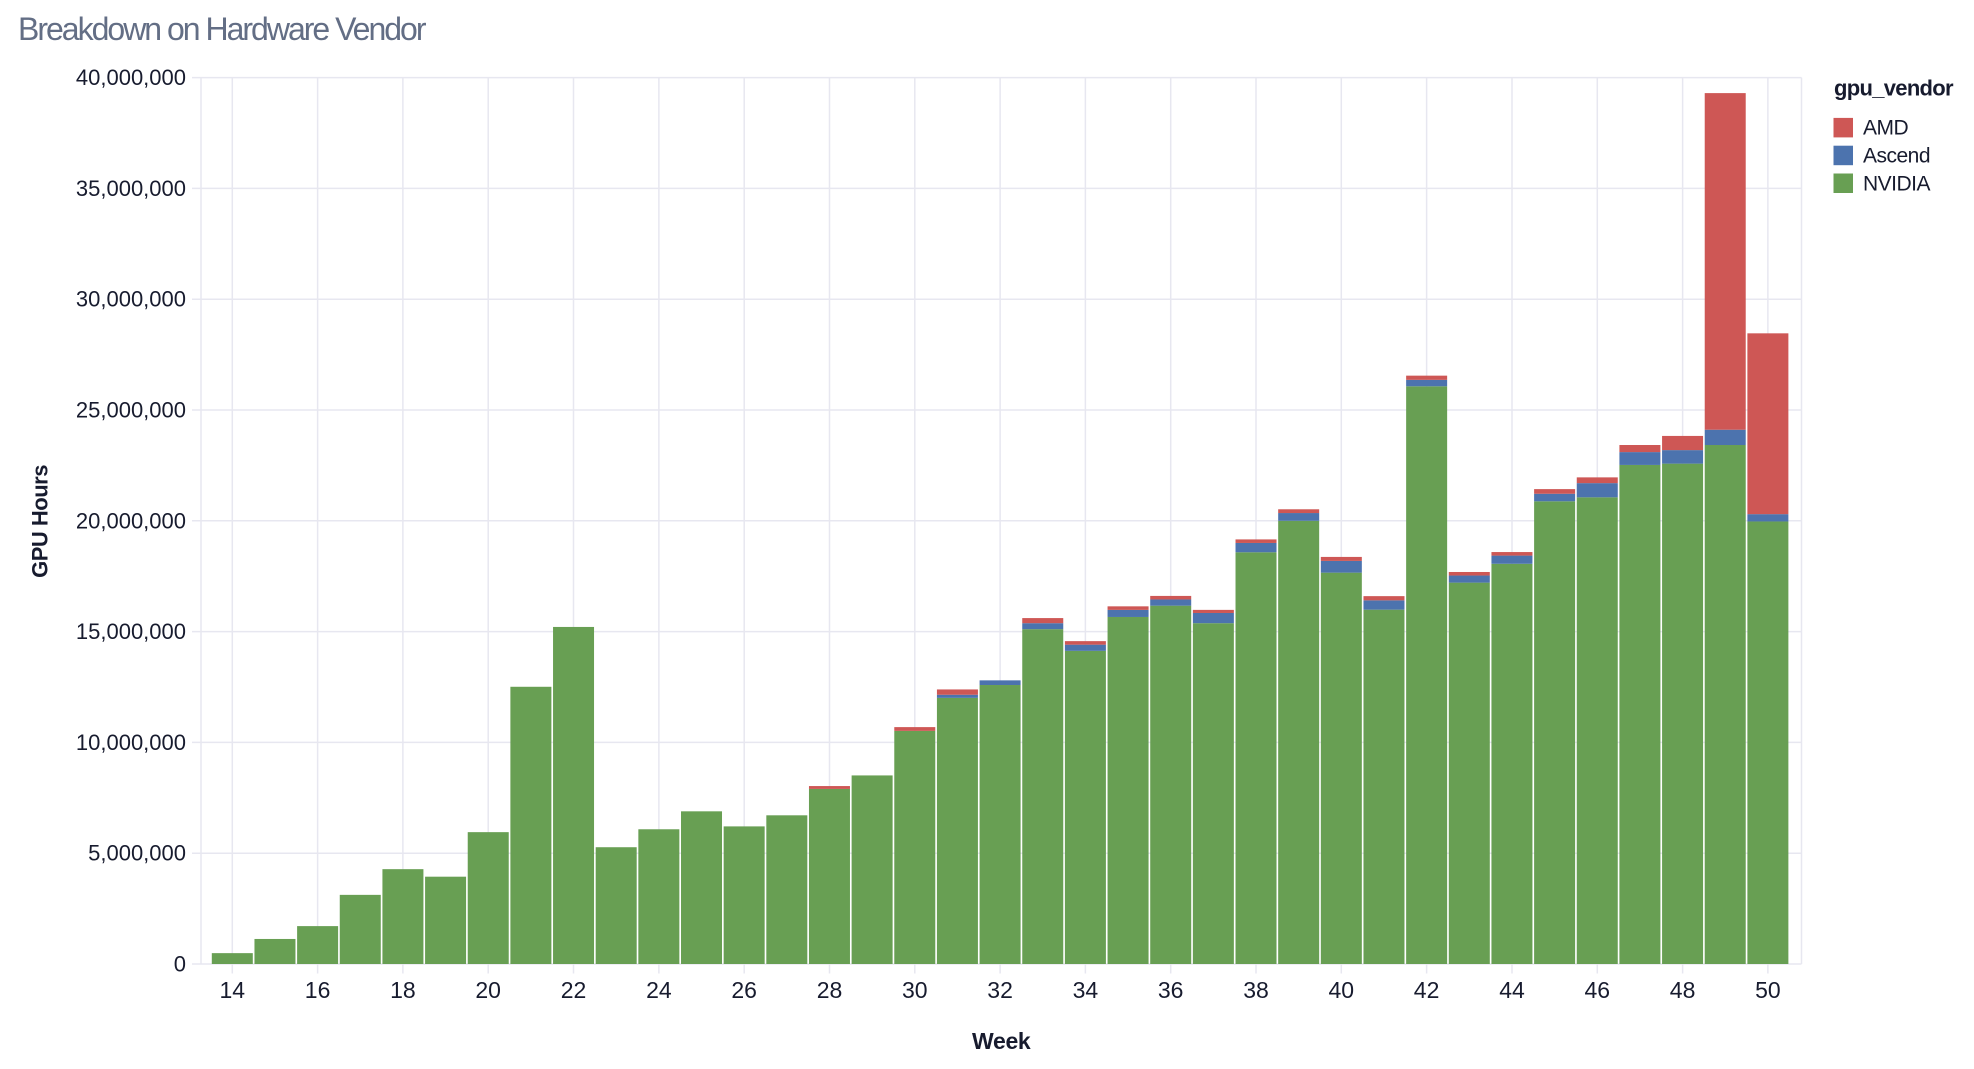 The width and height of the screenshot is (1974, 1069). What do you see at coordinates (1683, 990) in the screenshot?
I see `svg-text: 48` at bounding box center [1683, 990].